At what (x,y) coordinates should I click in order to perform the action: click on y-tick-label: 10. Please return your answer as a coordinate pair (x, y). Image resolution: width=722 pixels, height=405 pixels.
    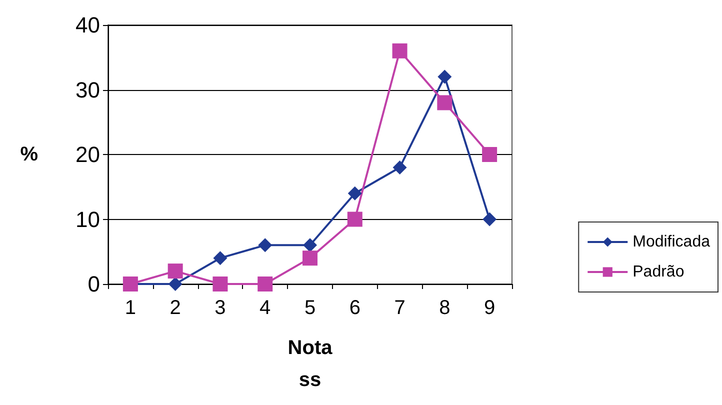
    Looking at the image, I should click on (88, 219).